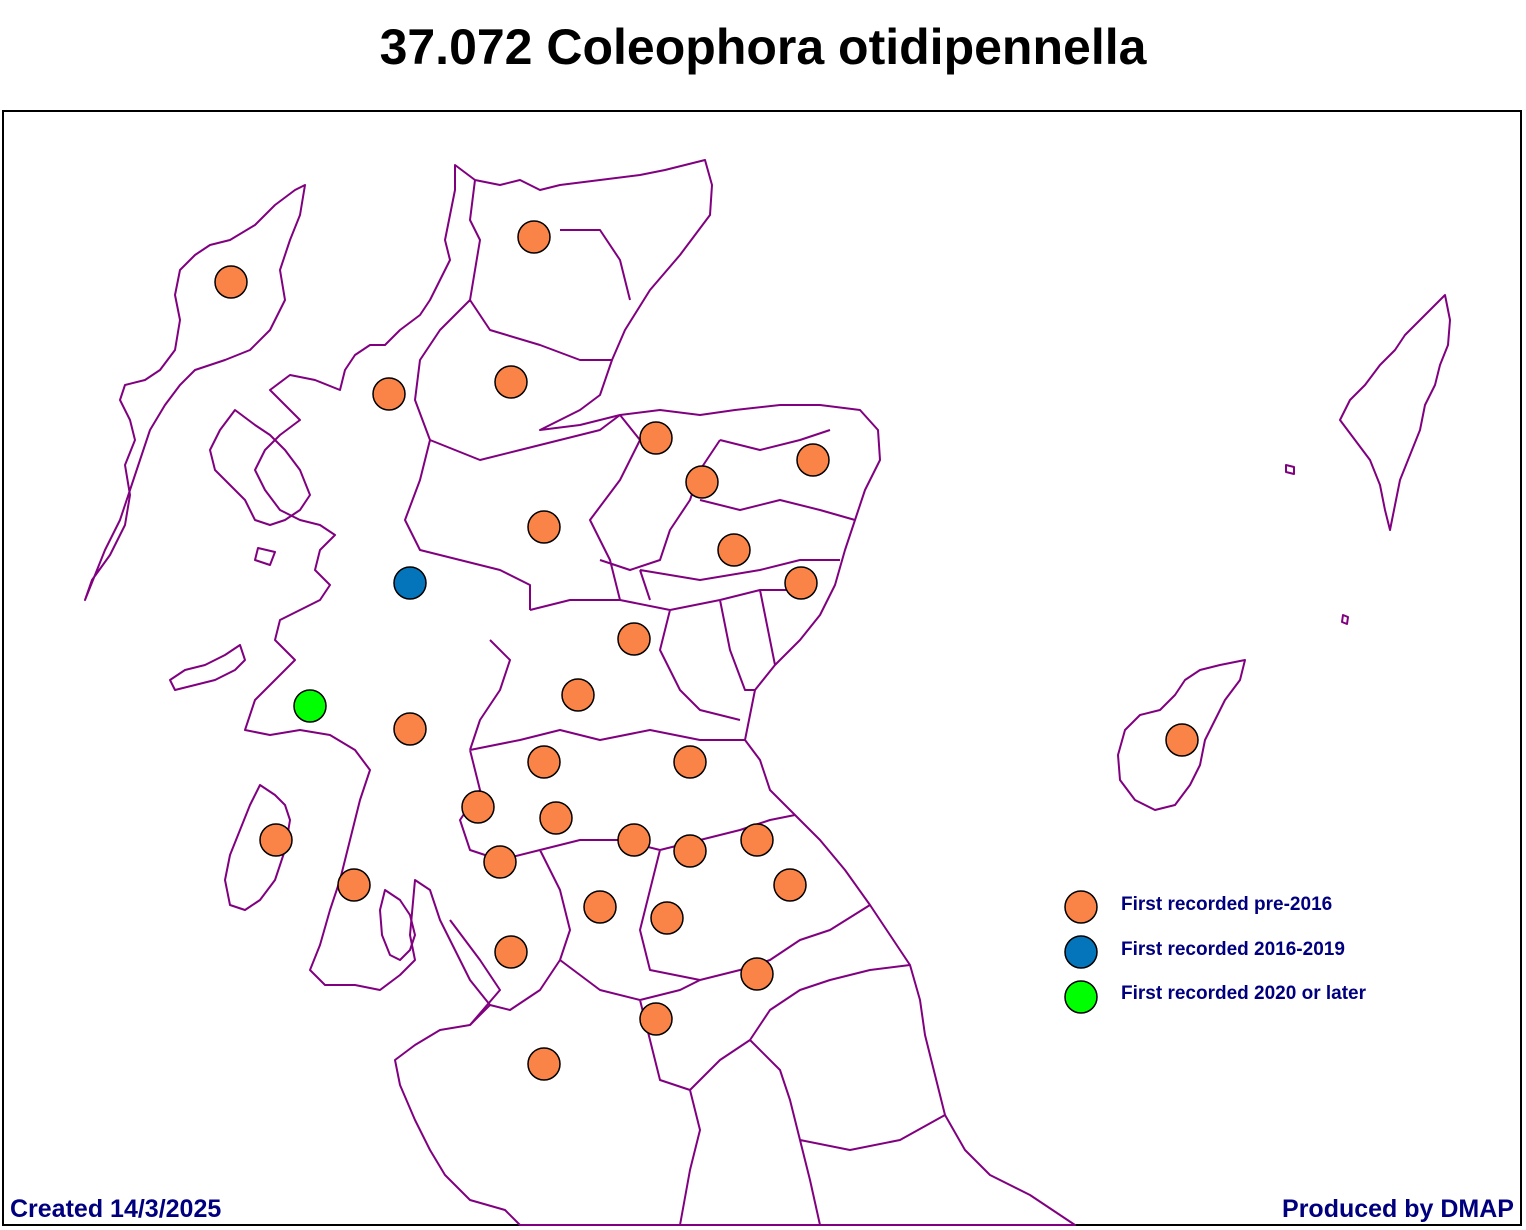  What do you see at coordinates (195, 392) in the screenshot?
I see `outer-hebrides` at bounding box center [195, 392].